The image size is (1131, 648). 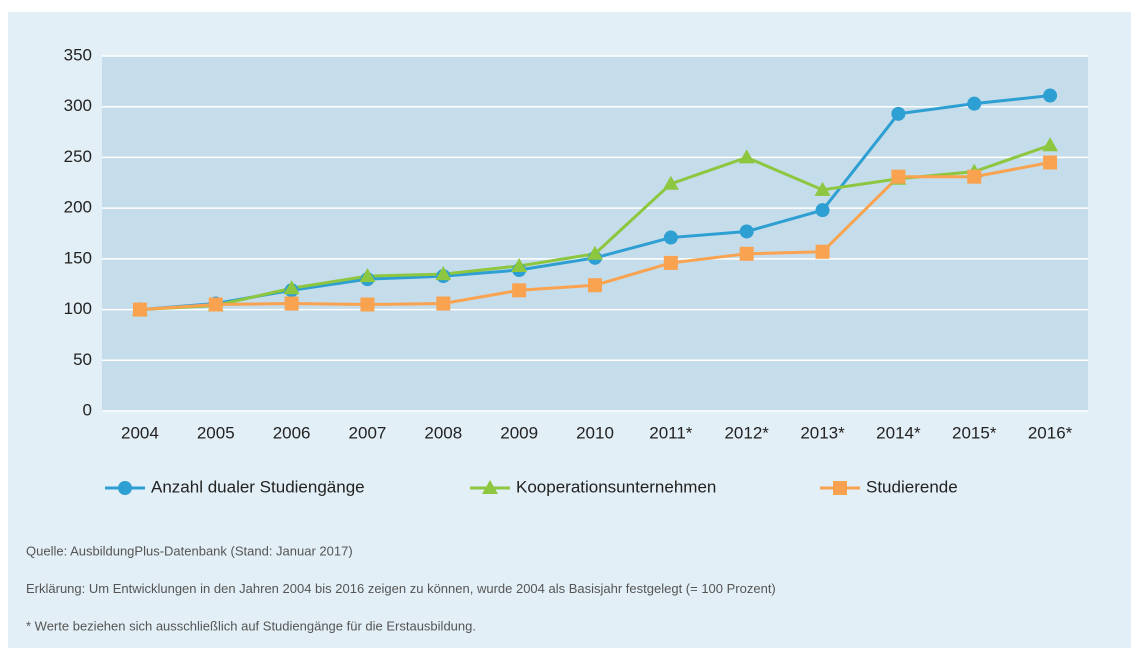 What do you see at coordinates (258, 486) in the screenshot?
I see `legend-label: Anzahl dualer Studiengänge` at bounding box center [258, 486].